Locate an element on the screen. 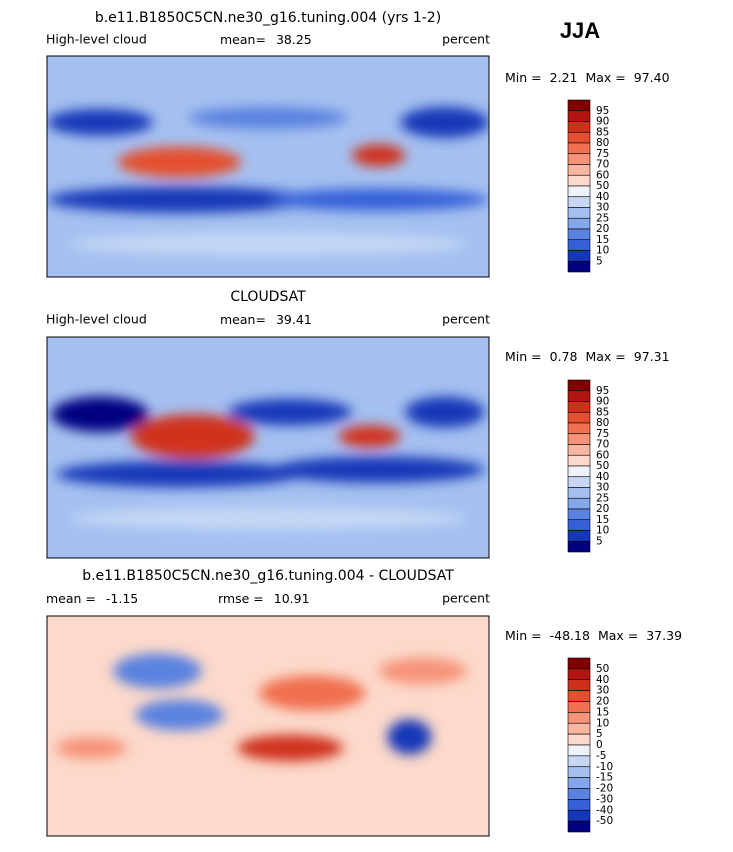 This screenshot has height=852, width=733. colorbar-label: -5 is located at coordinates (601, 756).